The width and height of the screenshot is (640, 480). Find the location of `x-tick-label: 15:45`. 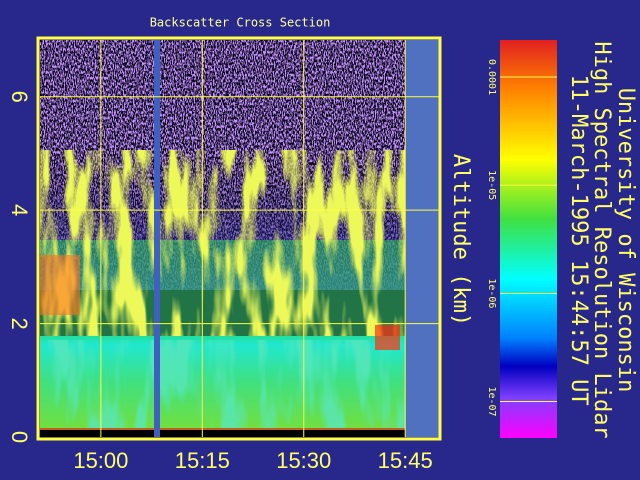

x-tick-label: 15:45 is located at coordinates (405, 460).